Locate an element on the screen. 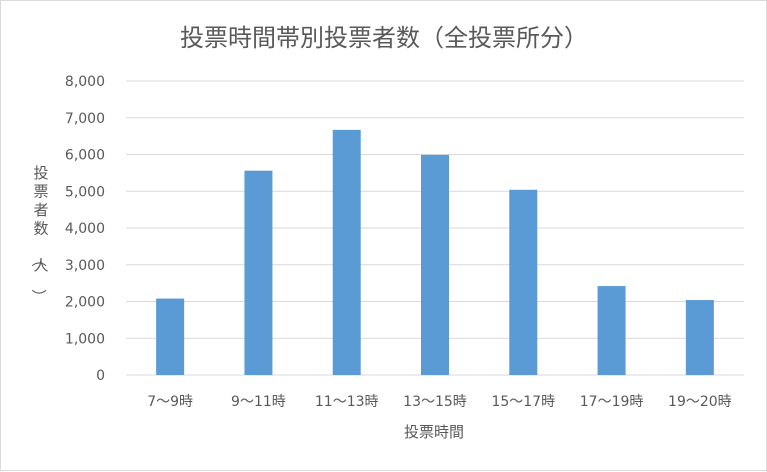  y-tick-label: 1,000 is located at coordinates (85, 339).